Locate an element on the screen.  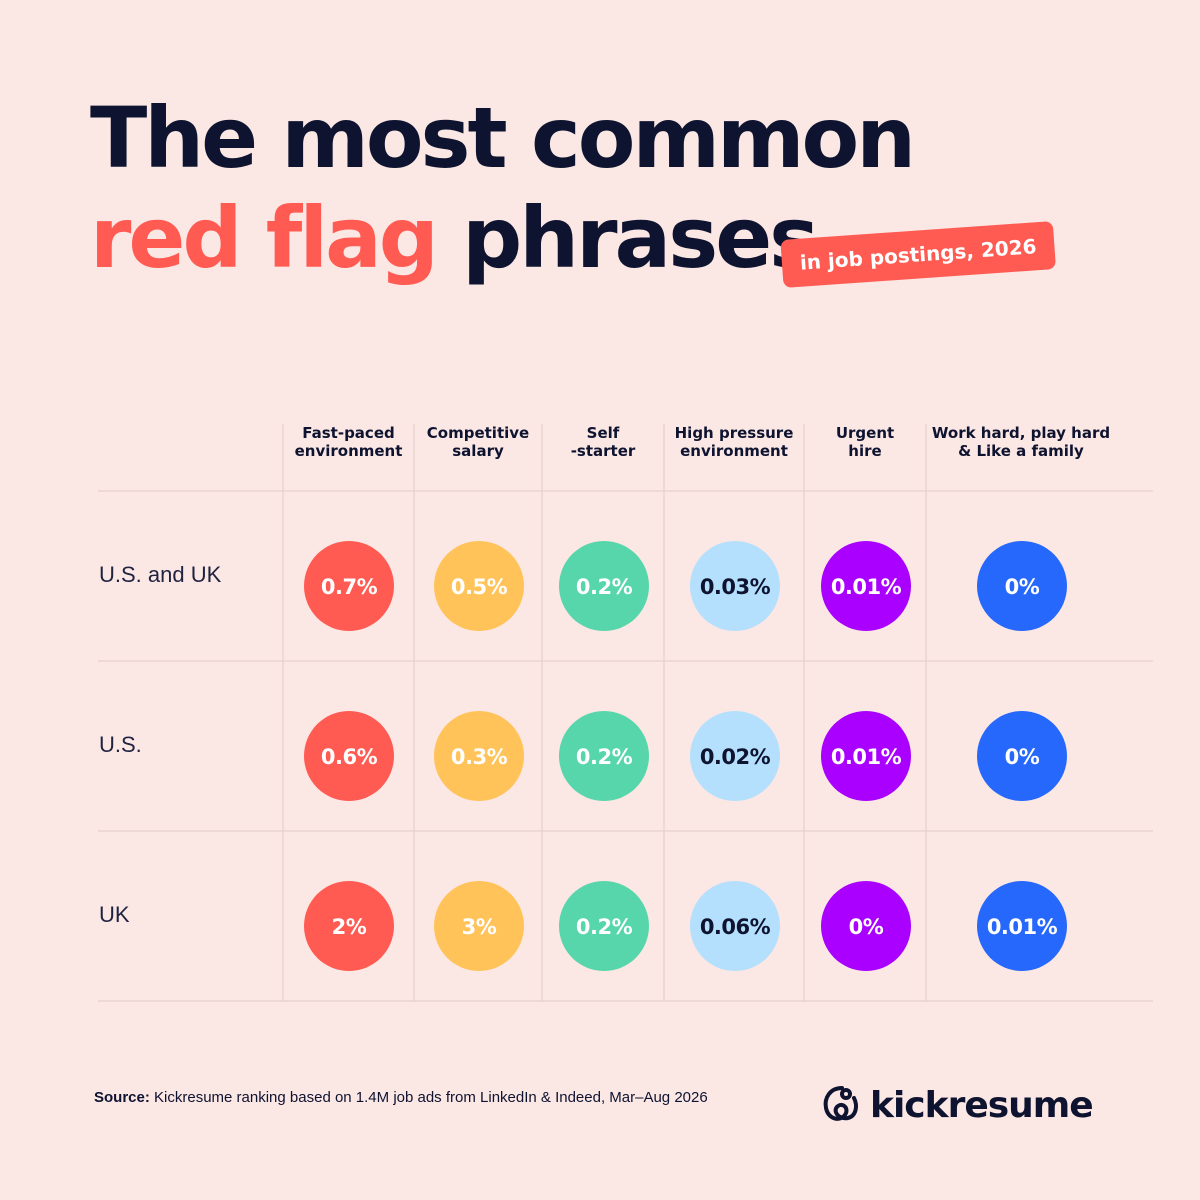
column-header-label: Urgent hire is located at coordinates (865, 442).